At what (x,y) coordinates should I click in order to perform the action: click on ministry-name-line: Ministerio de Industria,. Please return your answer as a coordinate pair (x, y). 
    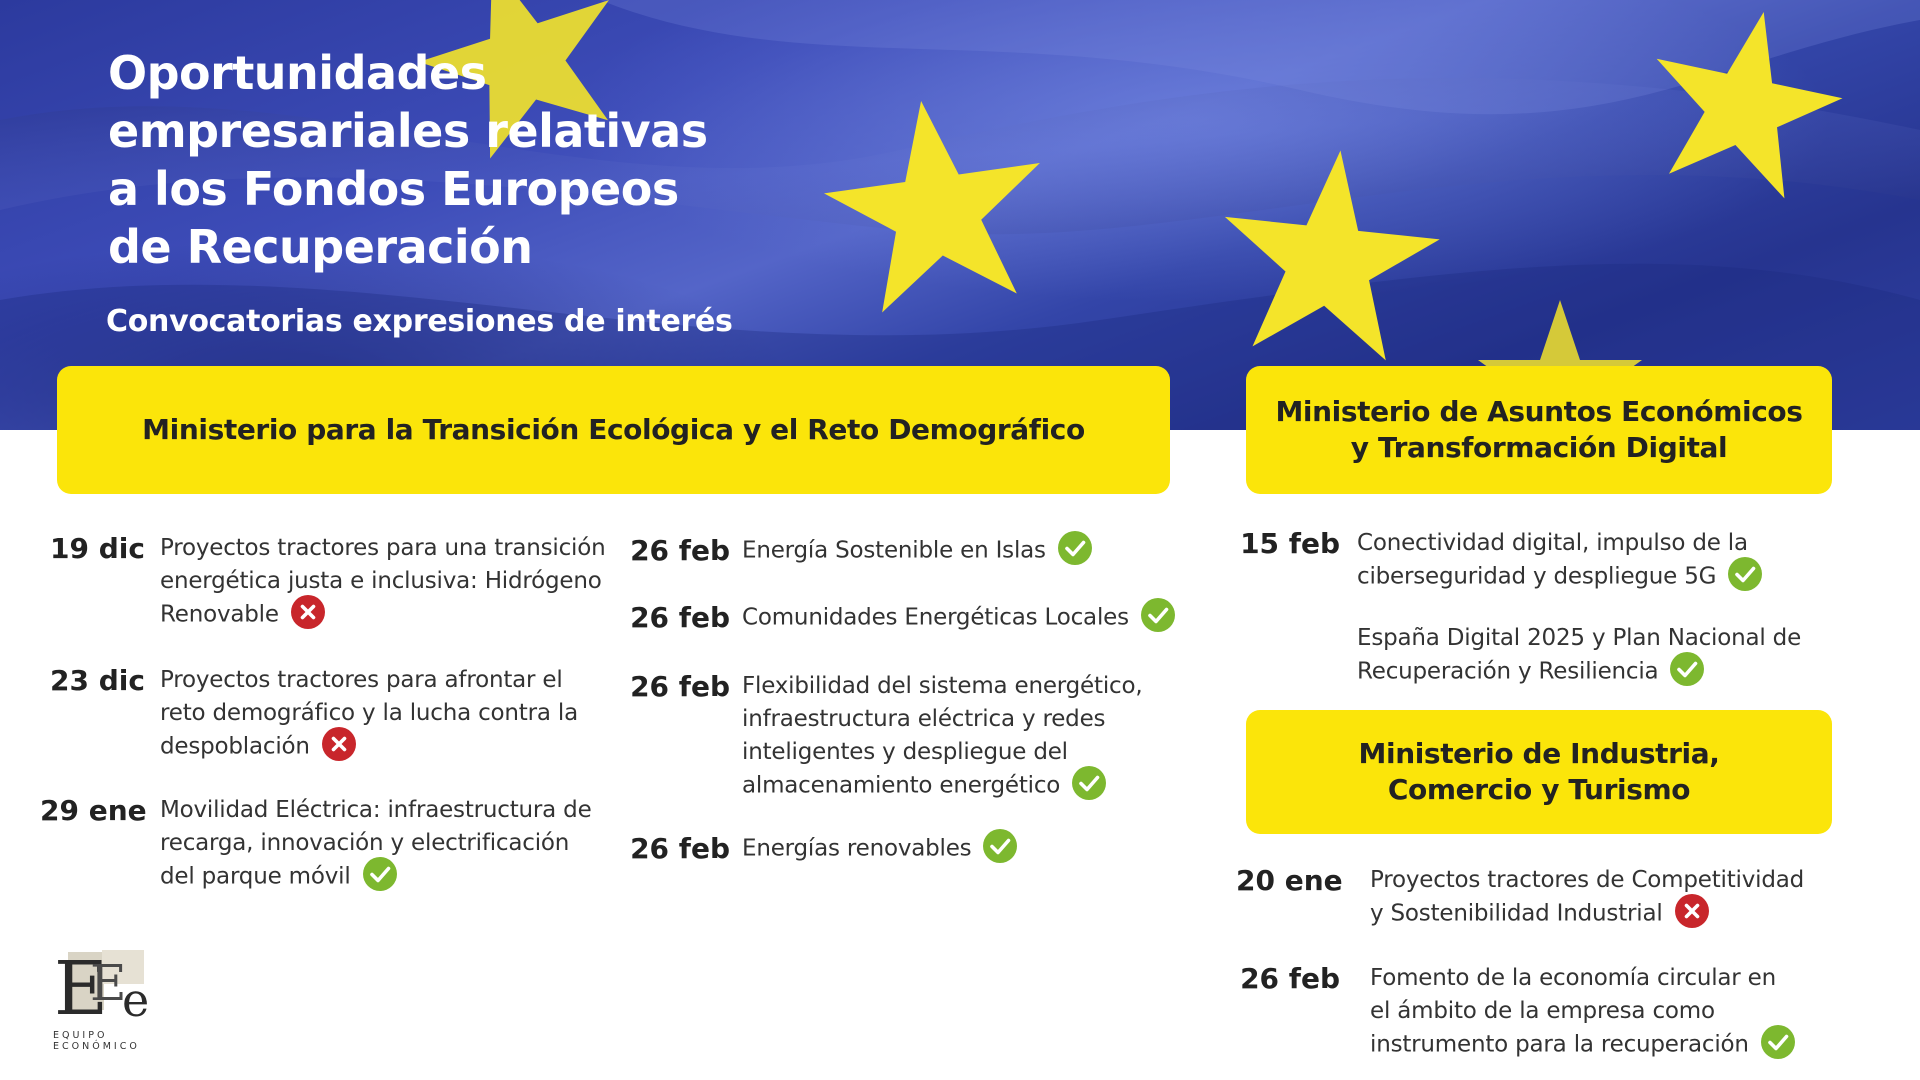
    Looking at the image, I should click on (1539, 753).